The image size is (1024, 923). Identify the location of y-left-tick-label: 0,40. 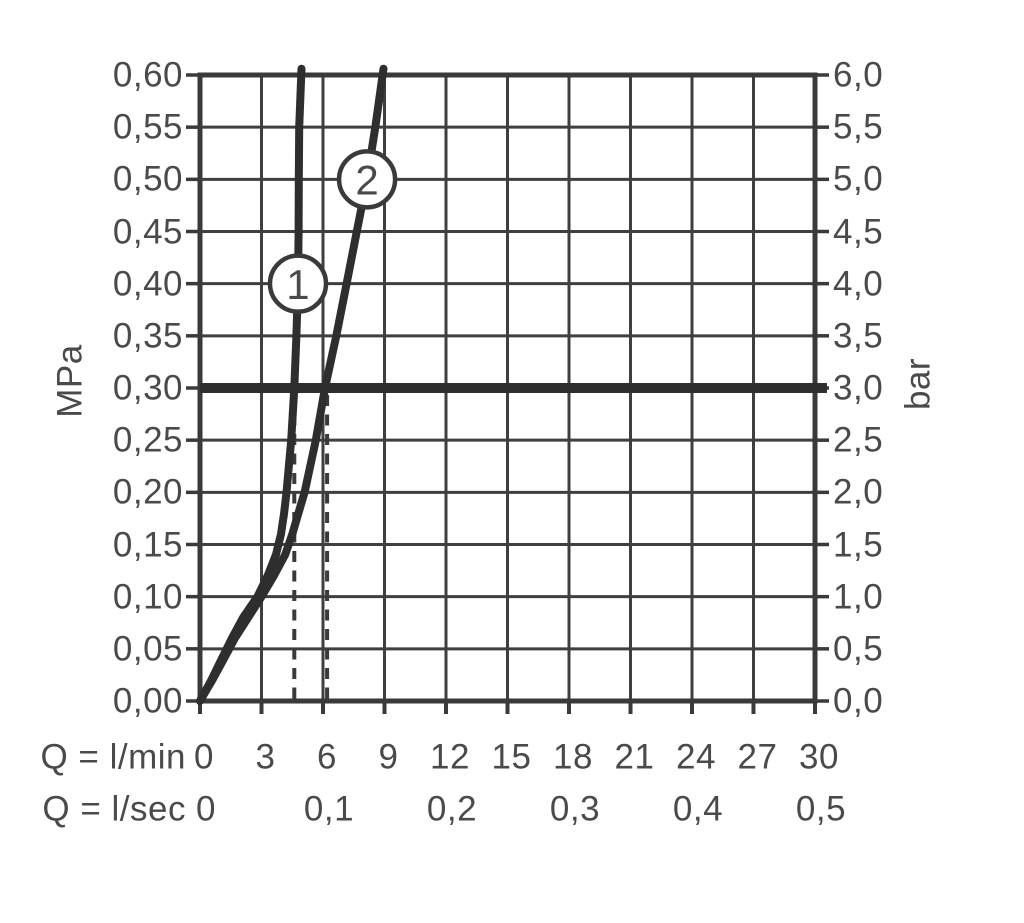
(147, 284).